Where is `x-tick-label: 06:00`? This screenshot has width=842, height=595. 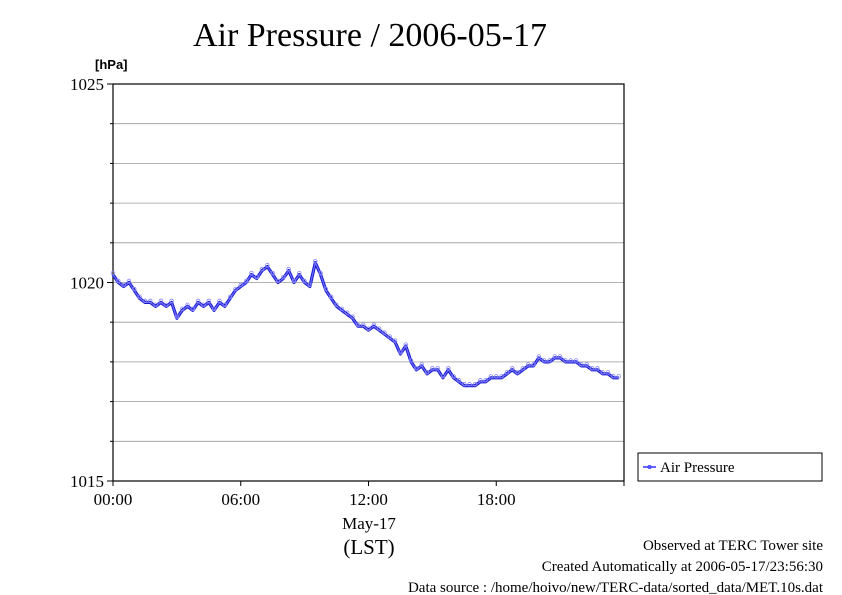 x-tick-label: 06:00 is located at coordinates (240, 499).